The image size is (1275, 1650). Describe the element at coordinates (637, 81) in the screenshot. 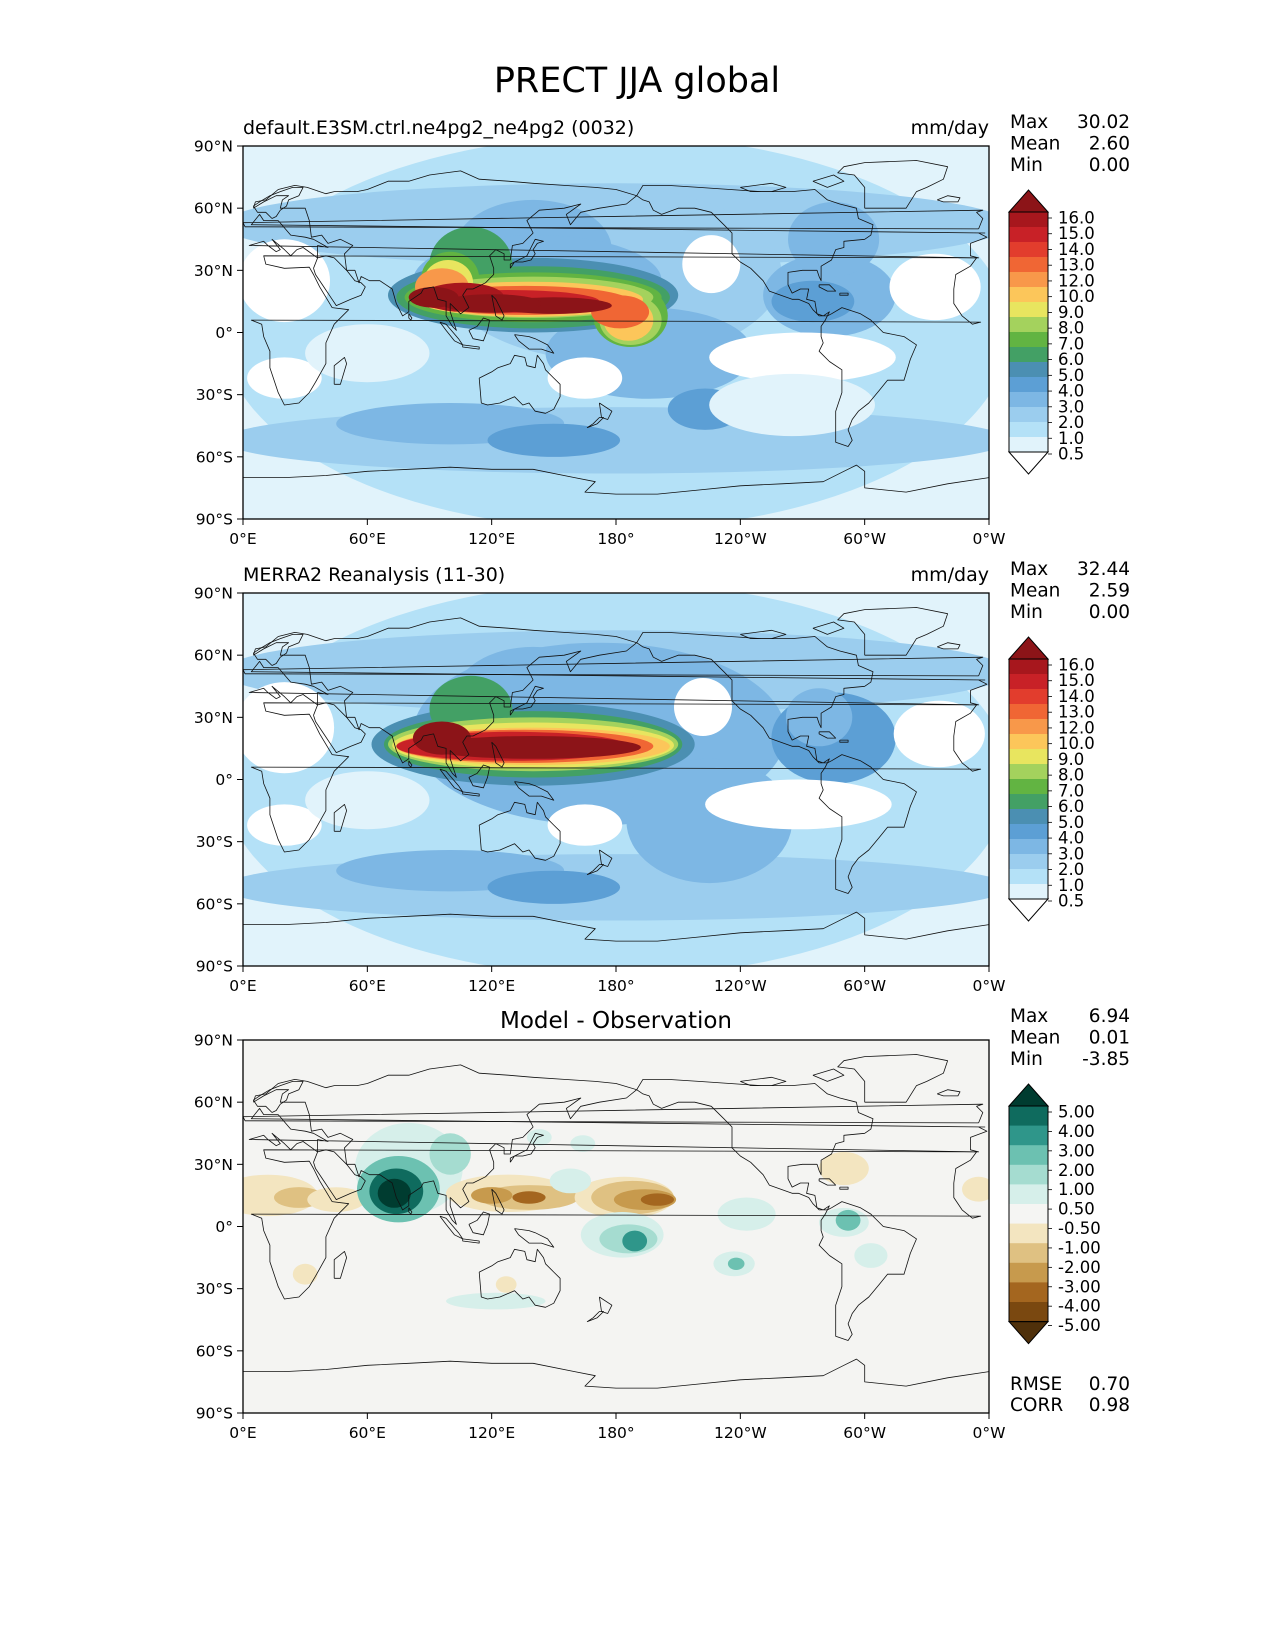

I see `figure-title: PRECT JJA global` at that location.